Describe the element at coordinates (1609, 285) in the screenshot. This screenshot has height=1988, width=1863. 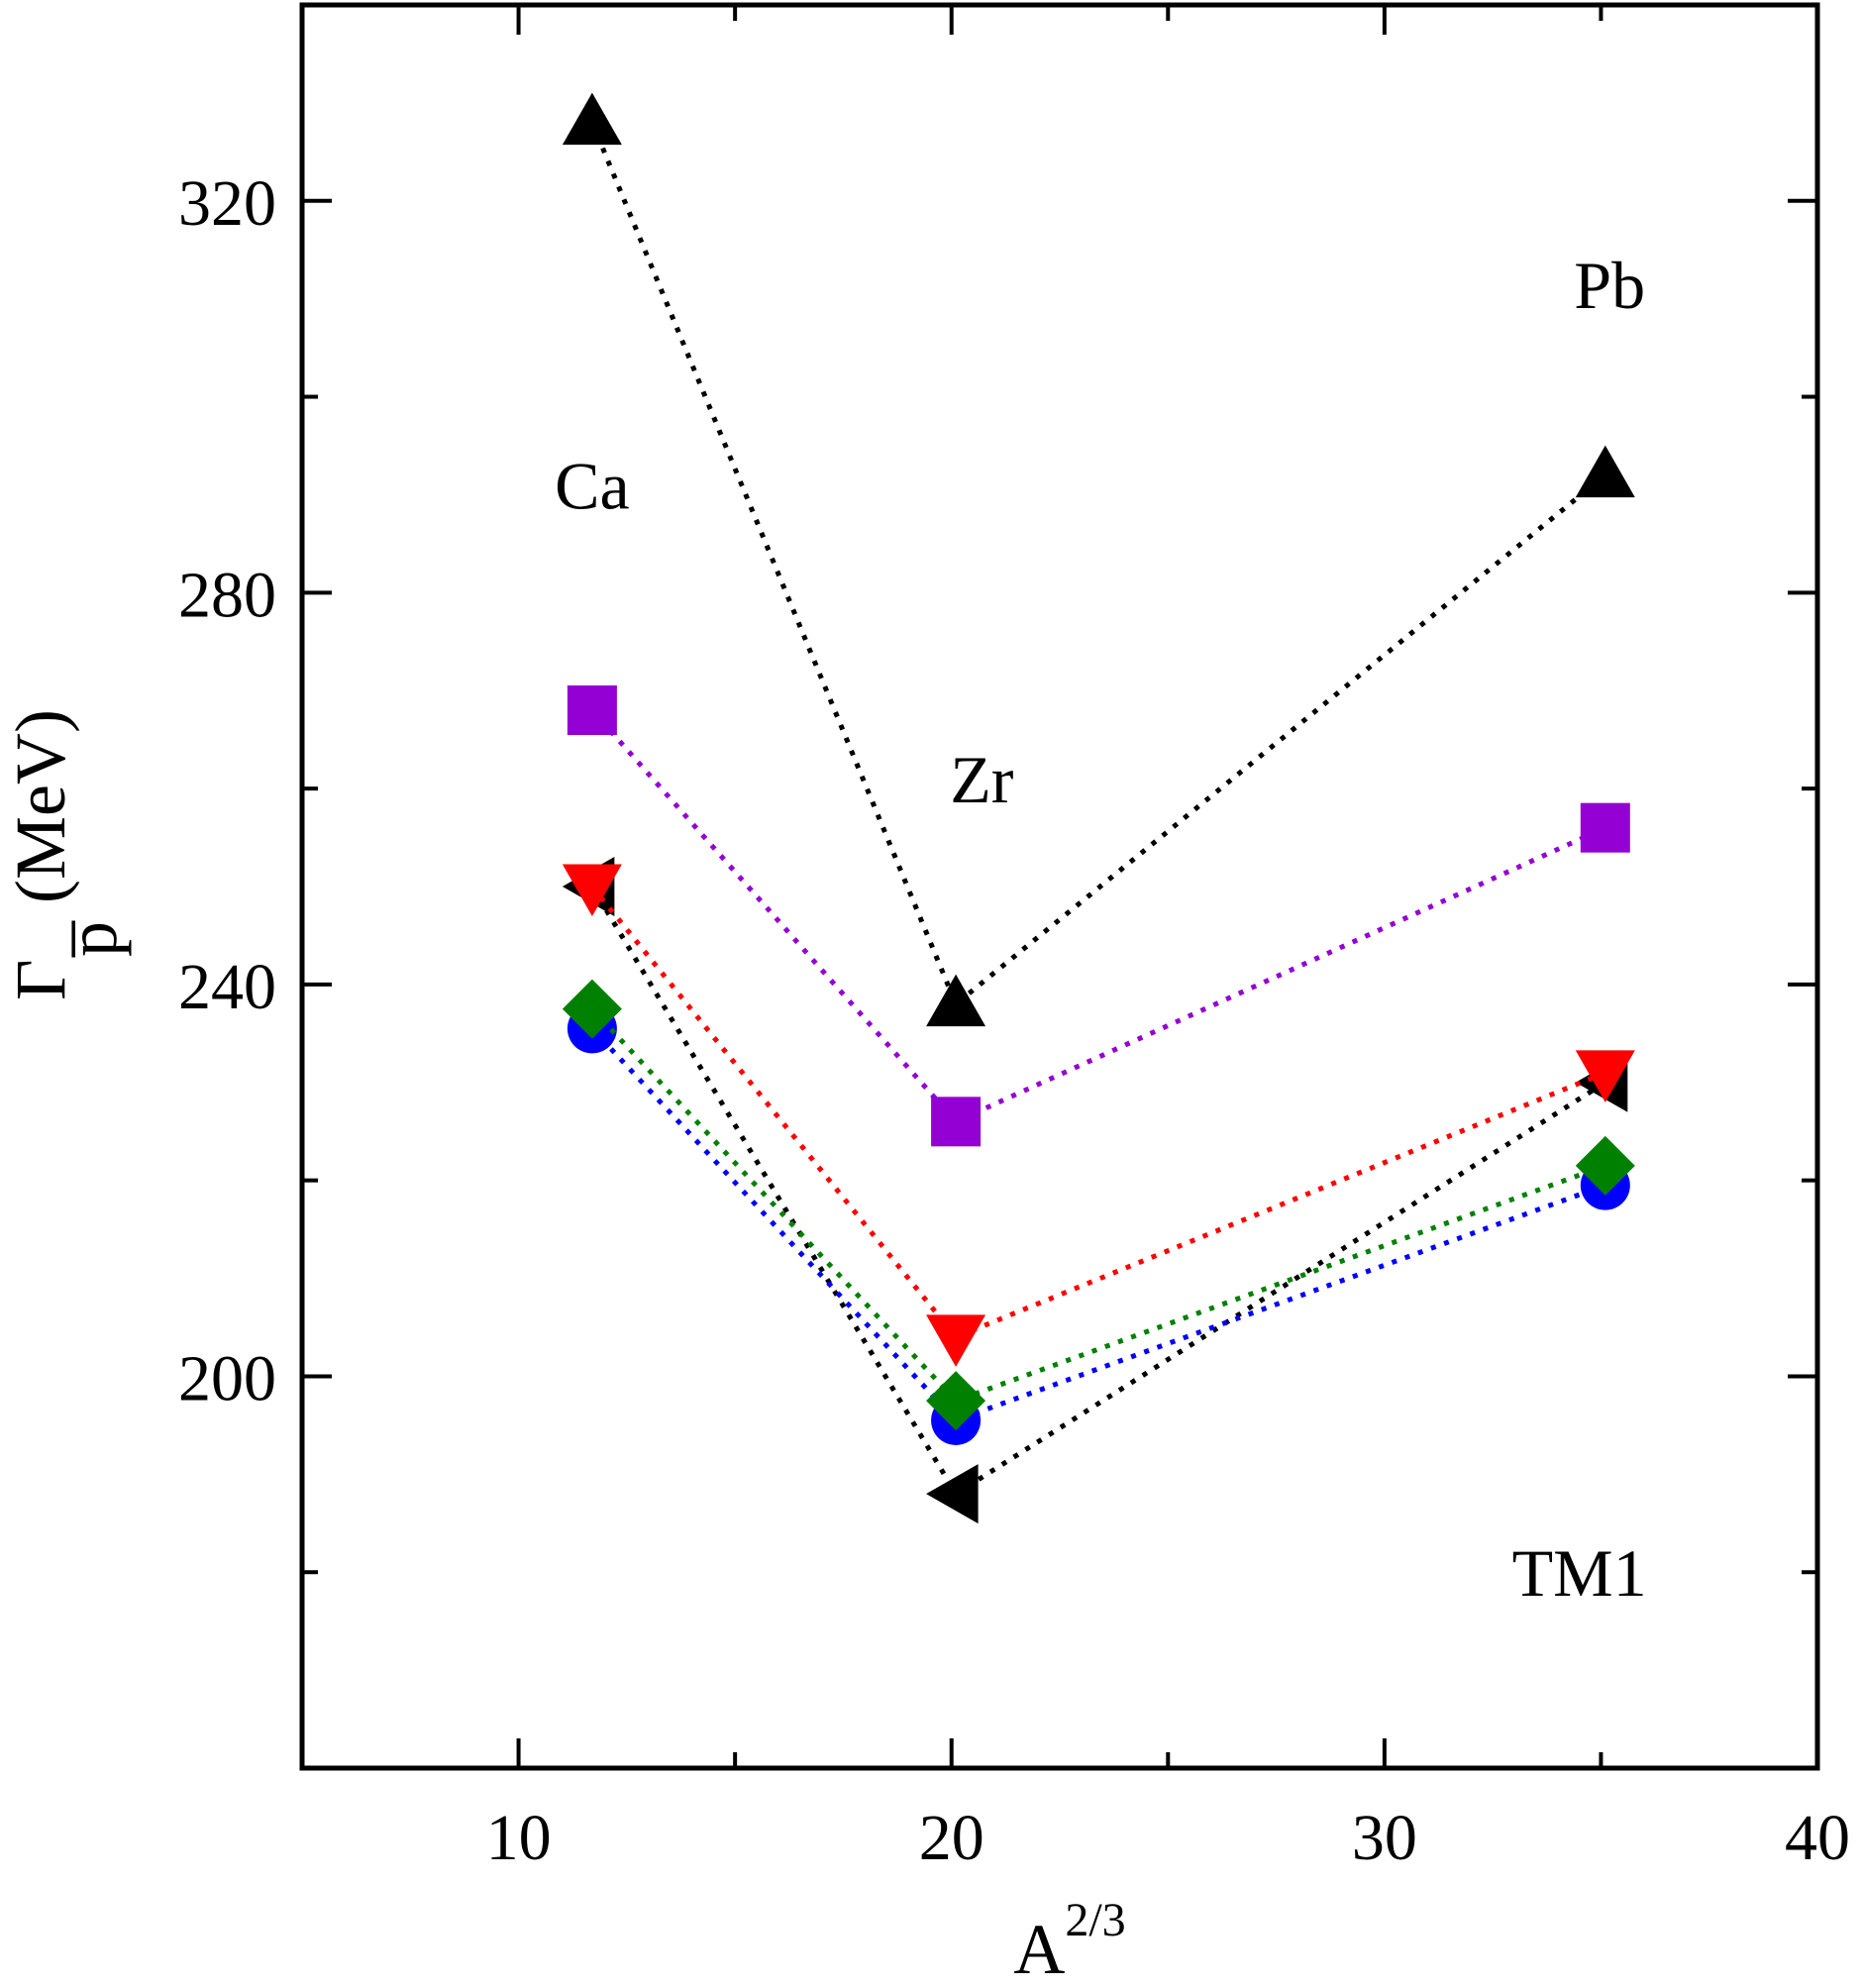
I see `annotation-pb: Pb` at that location.